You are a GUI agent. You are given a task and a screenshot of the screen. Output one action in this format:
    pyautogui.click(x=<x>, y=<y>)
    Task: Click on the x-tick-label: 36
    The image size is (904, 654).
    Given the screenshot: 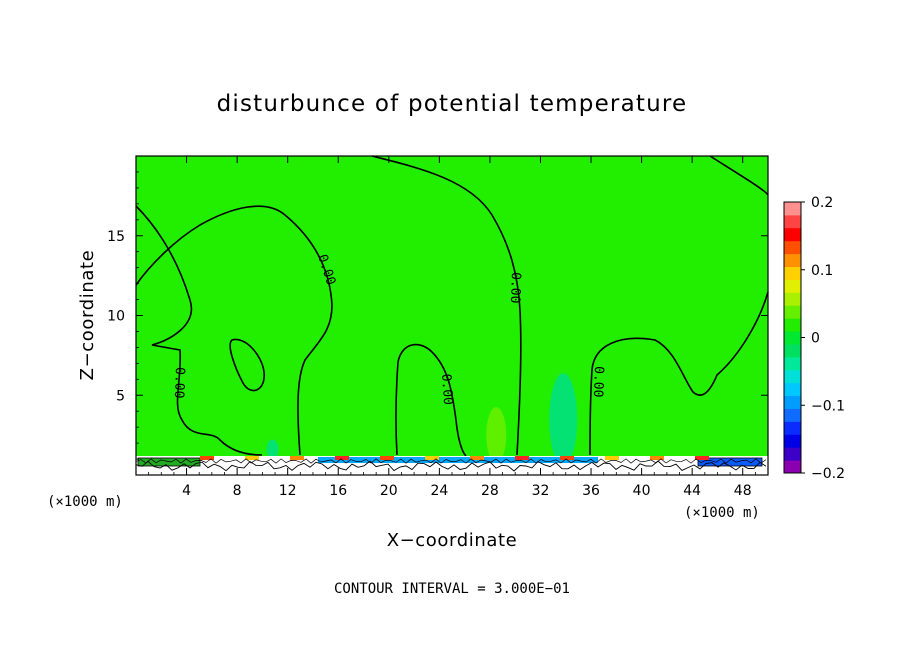 What is the action you would take?
    pyautogui.click(x=591, y=491)
    